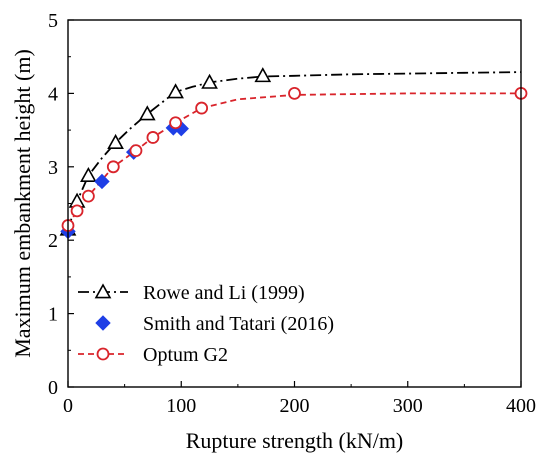  What do you see at coordinates (295, 406) in the screenshot?
I see `x-tick-label-3: 200` at bounding box center [295, 406].